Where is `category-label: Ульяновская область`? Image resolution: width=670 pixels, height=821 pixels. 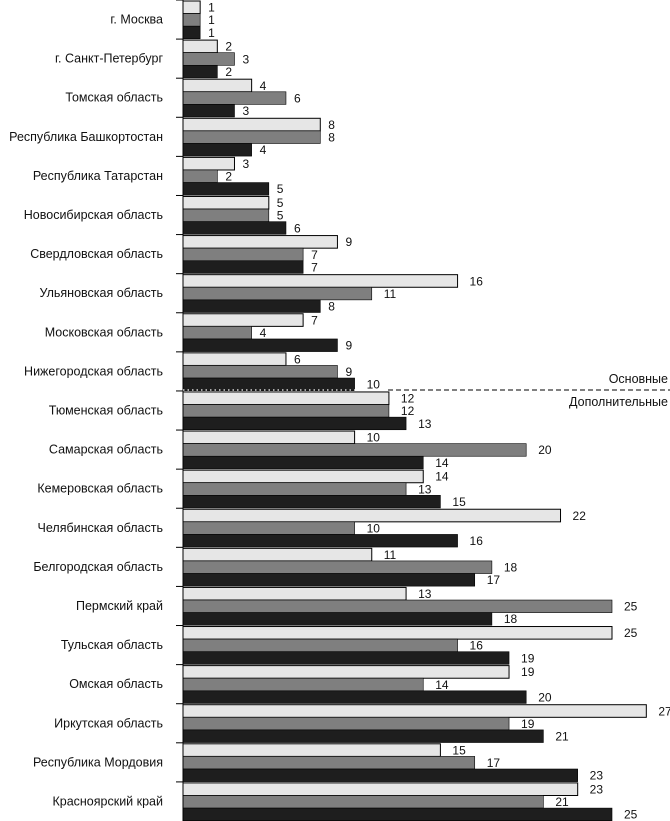 category-label: Ульяновская область is located at coordinates (101, 293).